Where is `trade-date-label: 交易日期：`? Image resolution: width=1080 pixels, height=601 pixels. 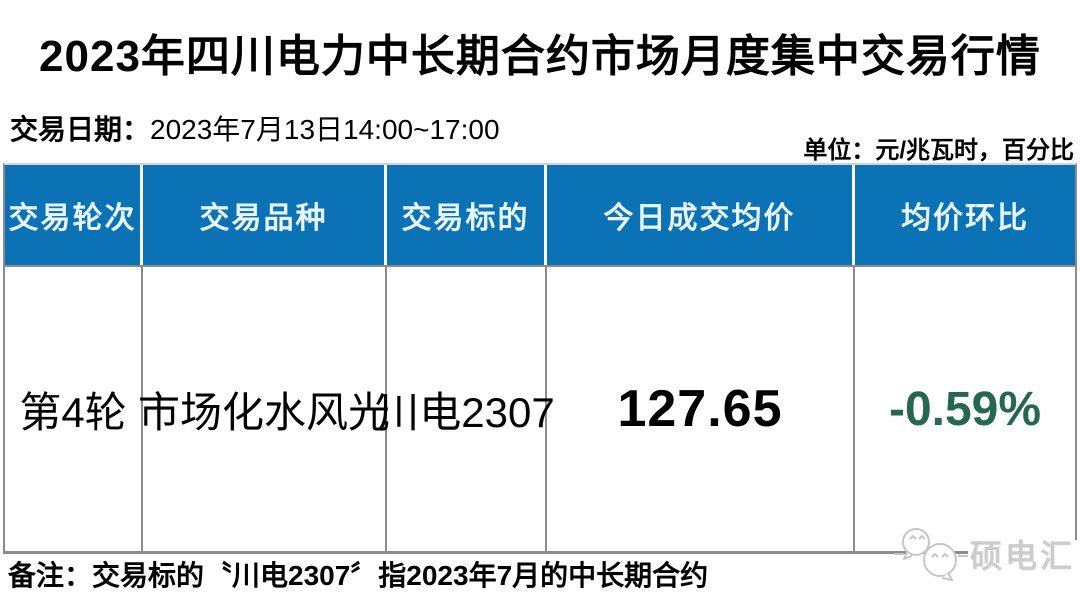
trade-date-label: 交易日期： is located at coordinates (80, 129).